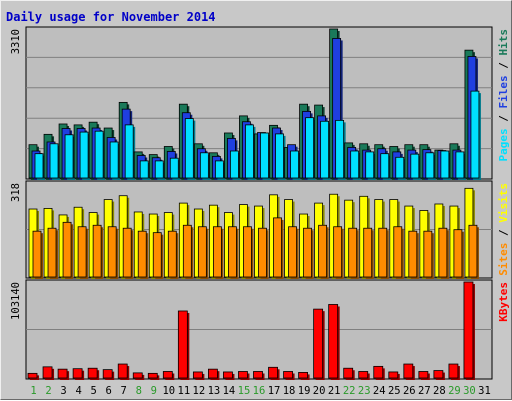 The width and height of the screenshot is (512, 401). Describe the element at coordinates (503, 91) in the screenshot. I see `legend-files: Files` at that location.